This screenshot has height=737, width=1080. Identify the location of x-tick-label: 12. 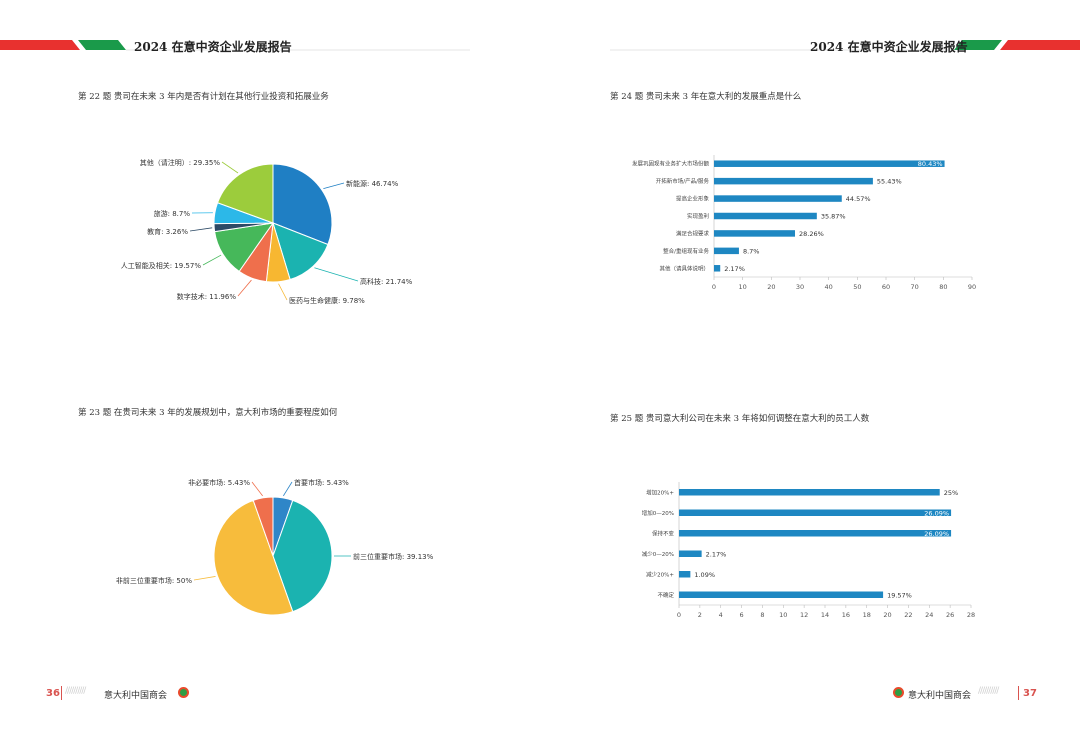
(804, 615).